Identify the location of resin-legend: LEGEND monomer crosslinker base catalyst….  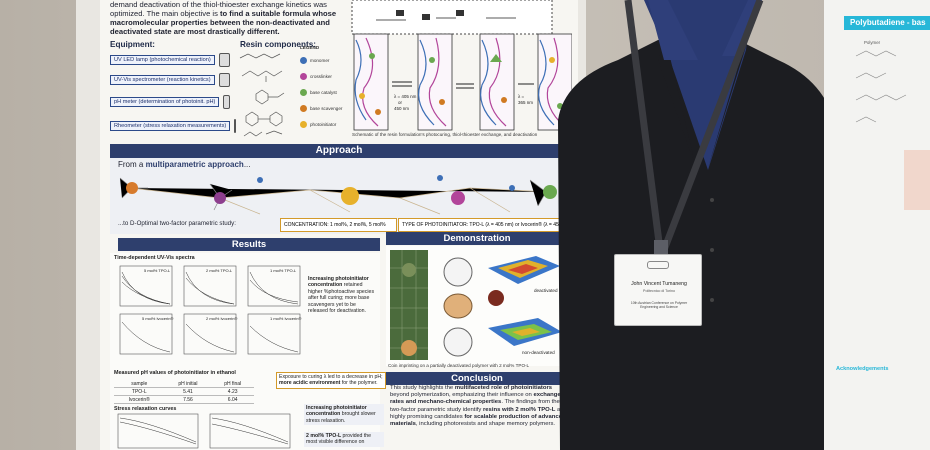
(326, 87).